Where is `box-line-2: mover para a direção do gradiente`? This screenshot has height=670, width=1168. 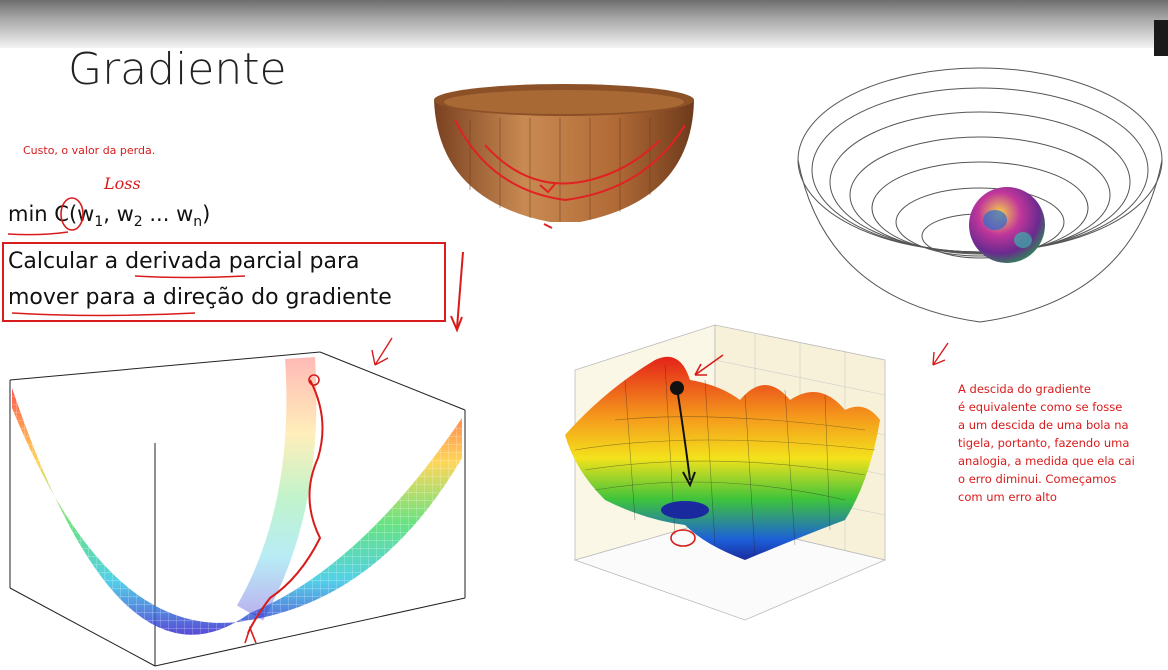
box-line-2: mover para a direção do gradiente is located at coordinates (200, 297).